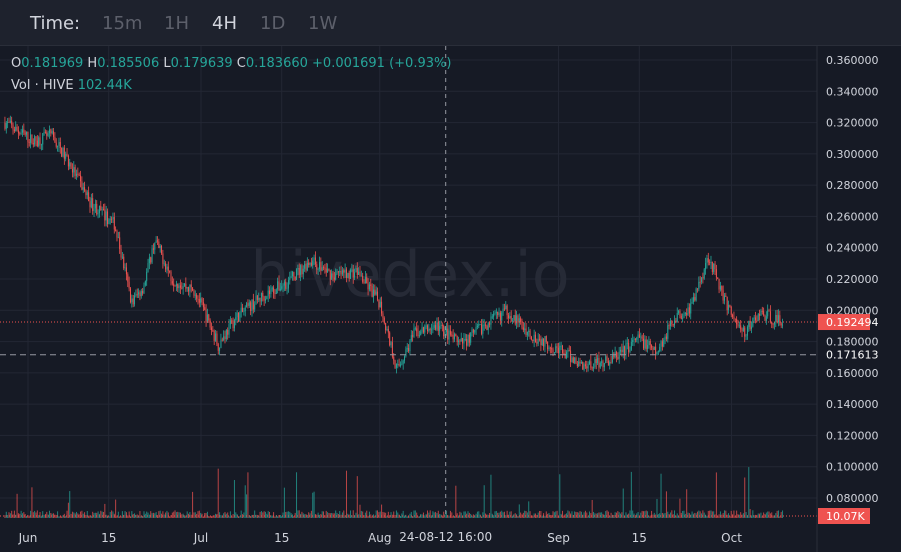  What do you see at coordinates (176, 23) in the screenshot?
I see `interval-1h-button: 1H` at bounding box center [176, 23].